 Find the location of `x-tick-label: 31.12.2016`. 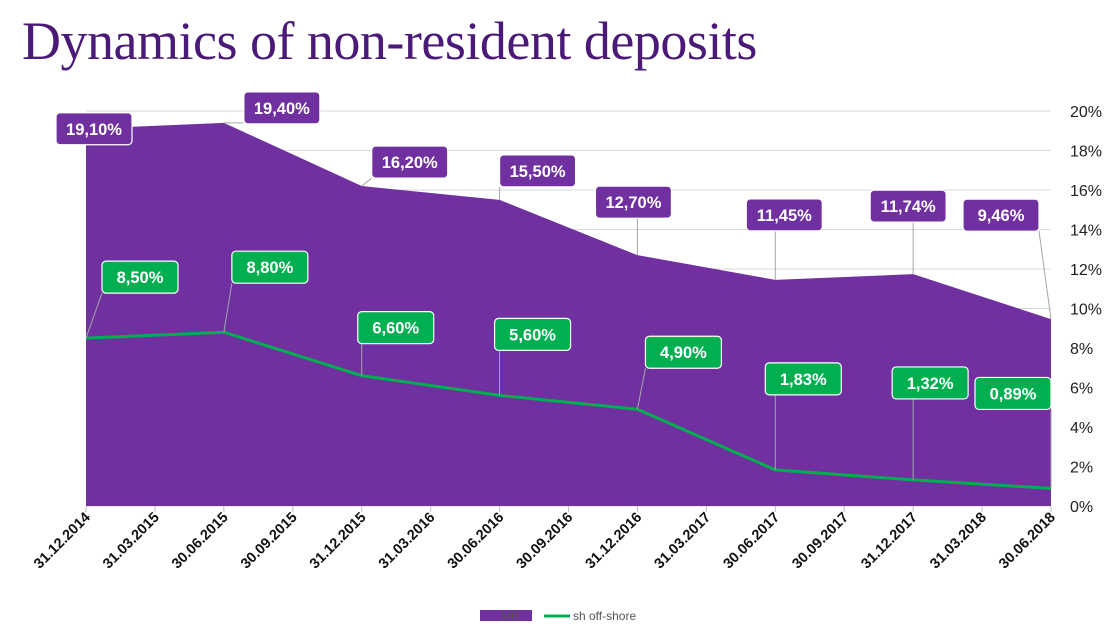

x-tick-label: 31.12.2016 is located at coordinates (614, 541).